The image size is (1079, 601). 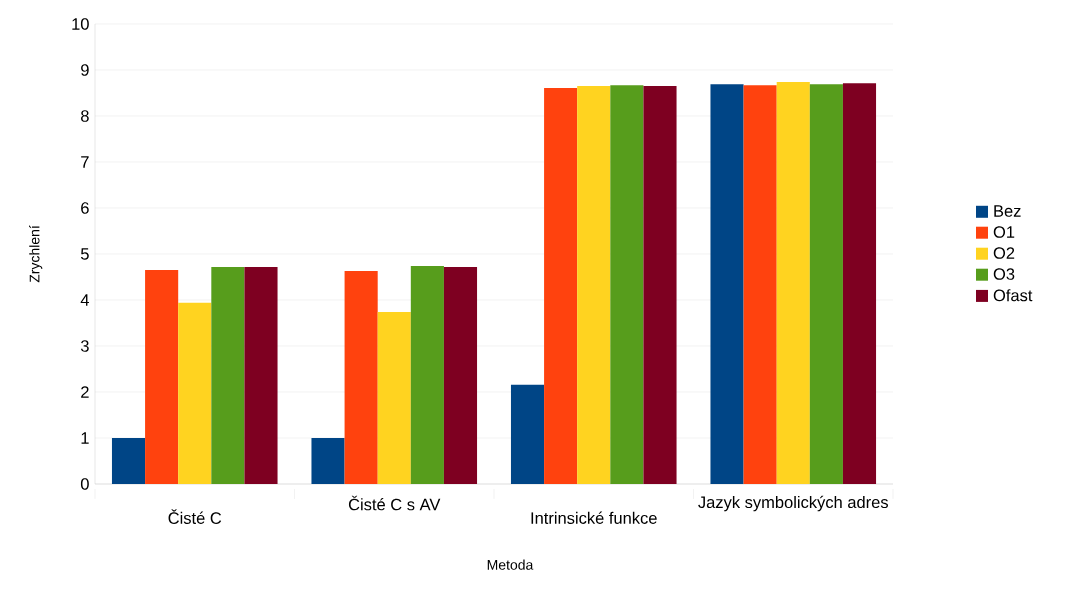 What do you see at coordinates (80, 24) in the screenshot?
I see `y-tick-label: 10` at bounding box center [80, 24].